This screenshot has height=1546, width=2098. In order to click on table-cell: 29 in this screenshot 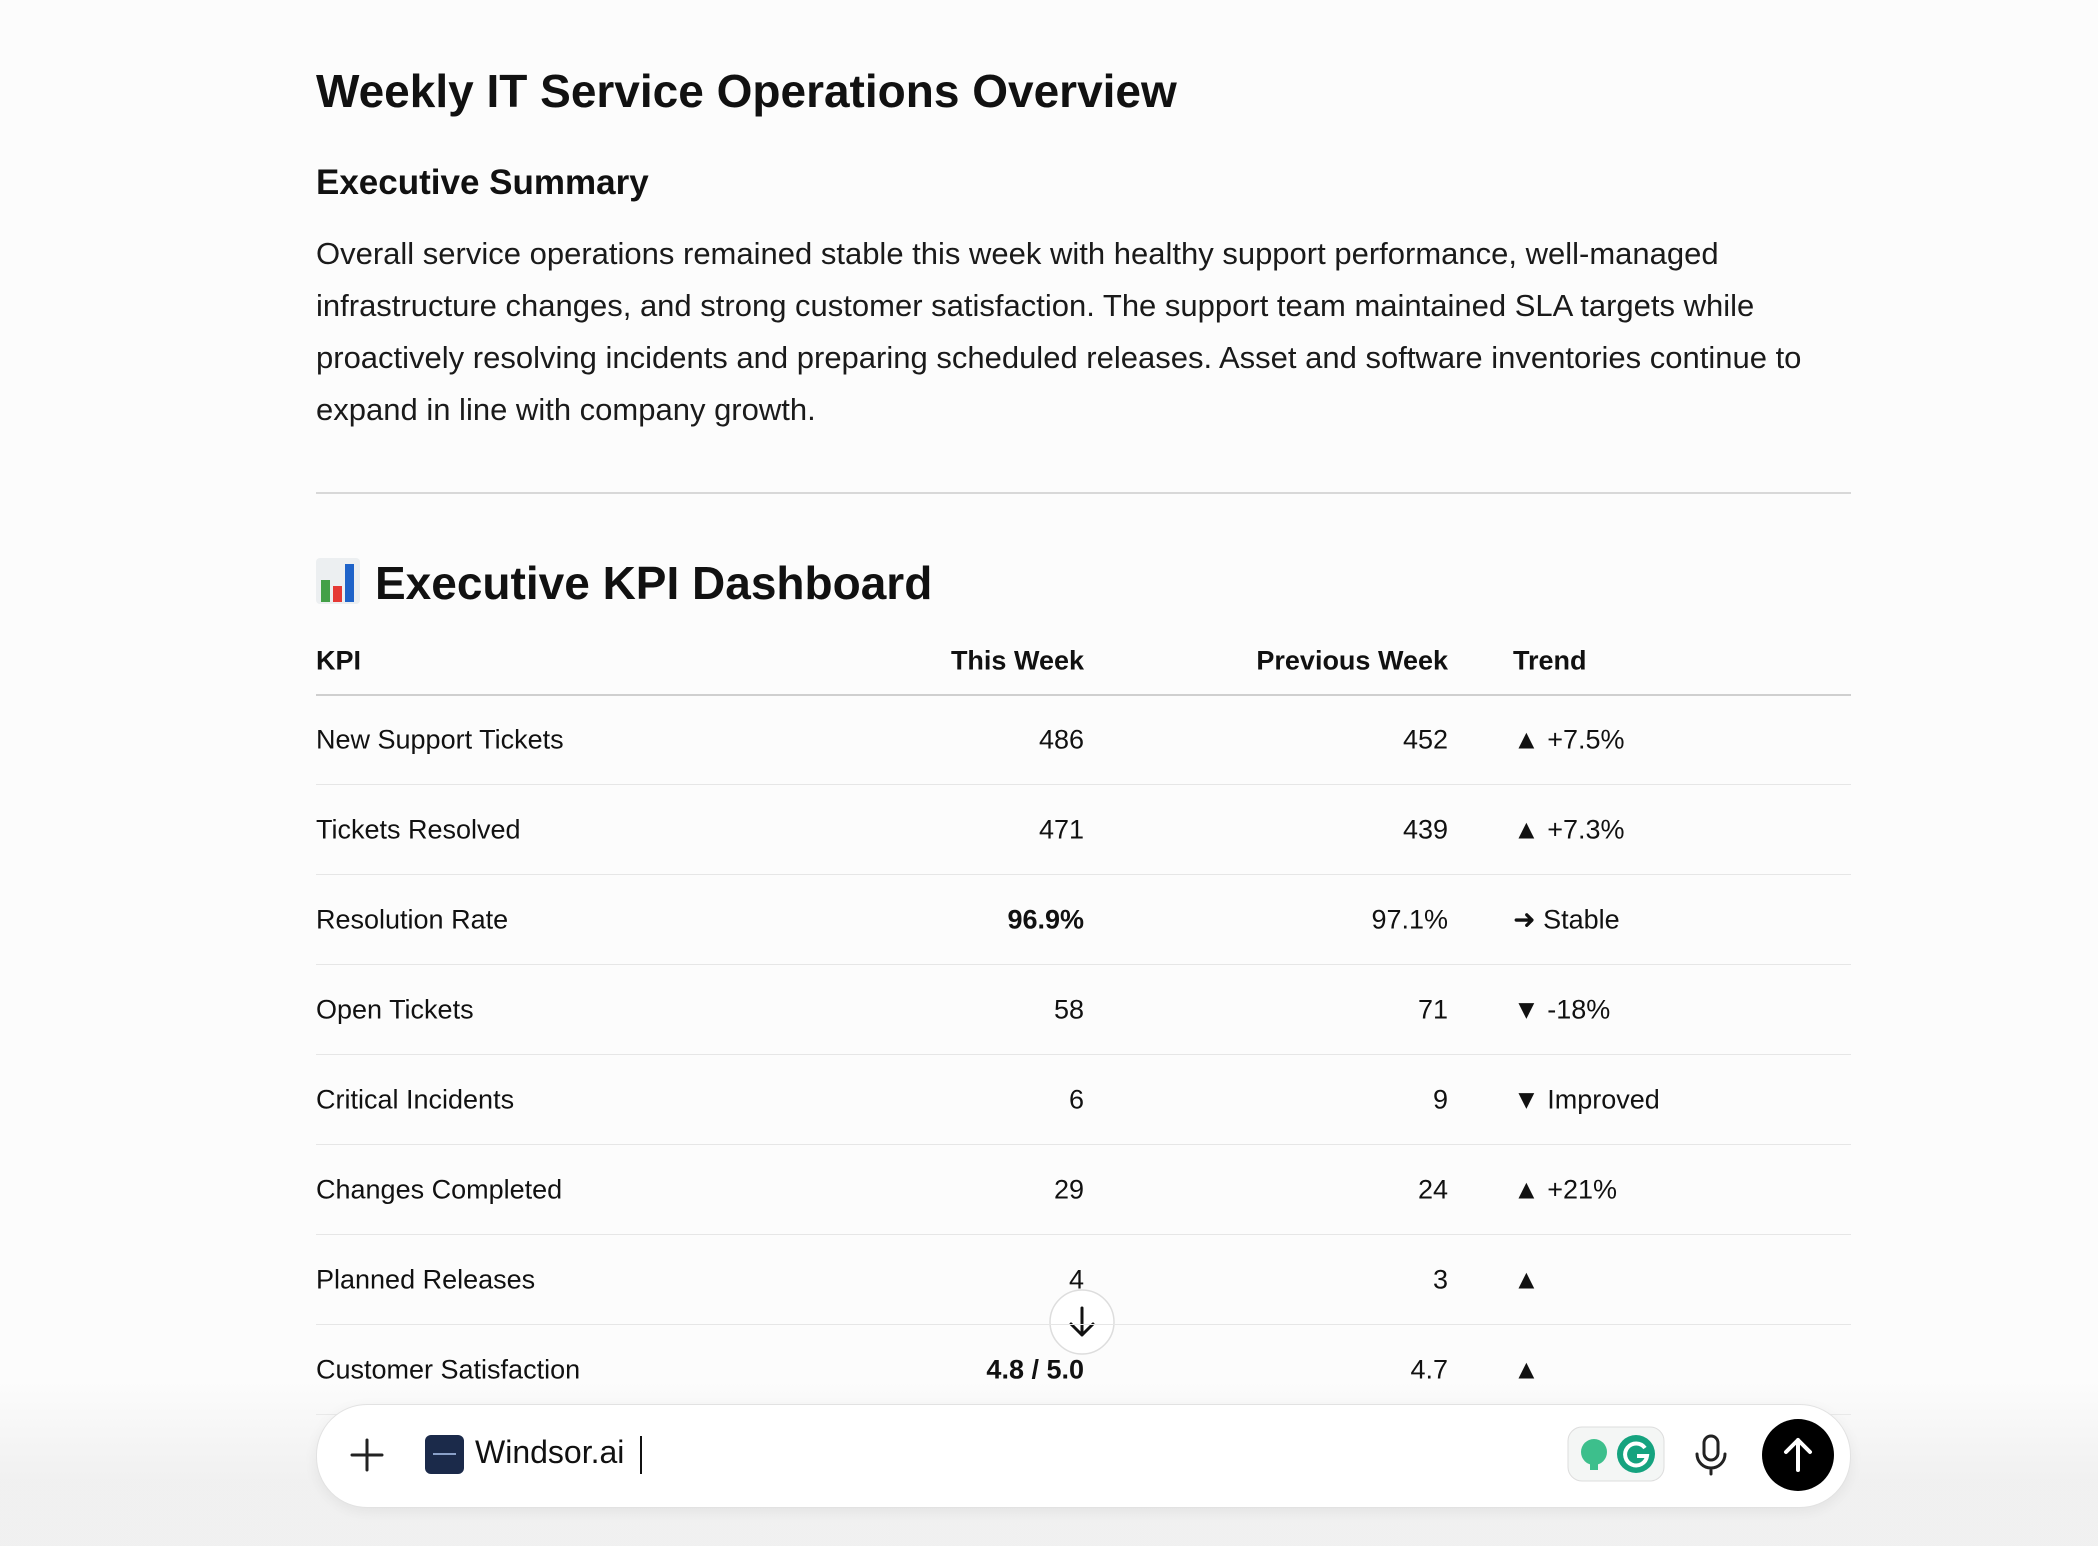, I will do `click(1068, 1189)`.